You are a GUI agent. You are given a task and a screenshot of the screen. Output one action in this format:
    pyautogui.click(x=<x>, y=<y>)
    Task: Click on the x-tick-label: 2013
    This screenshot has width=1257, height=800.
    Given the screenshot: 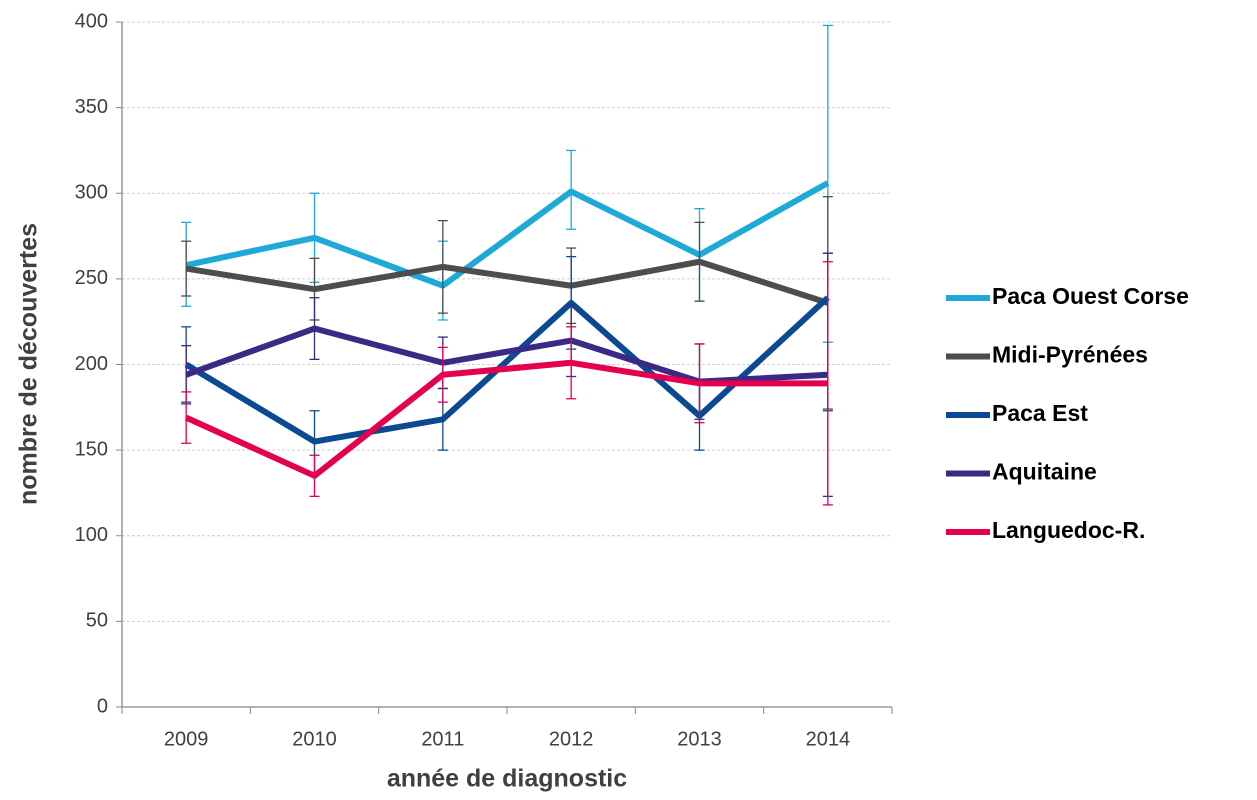 What is the action you would take?
    pyautogui.click(x=699, y=739)
    